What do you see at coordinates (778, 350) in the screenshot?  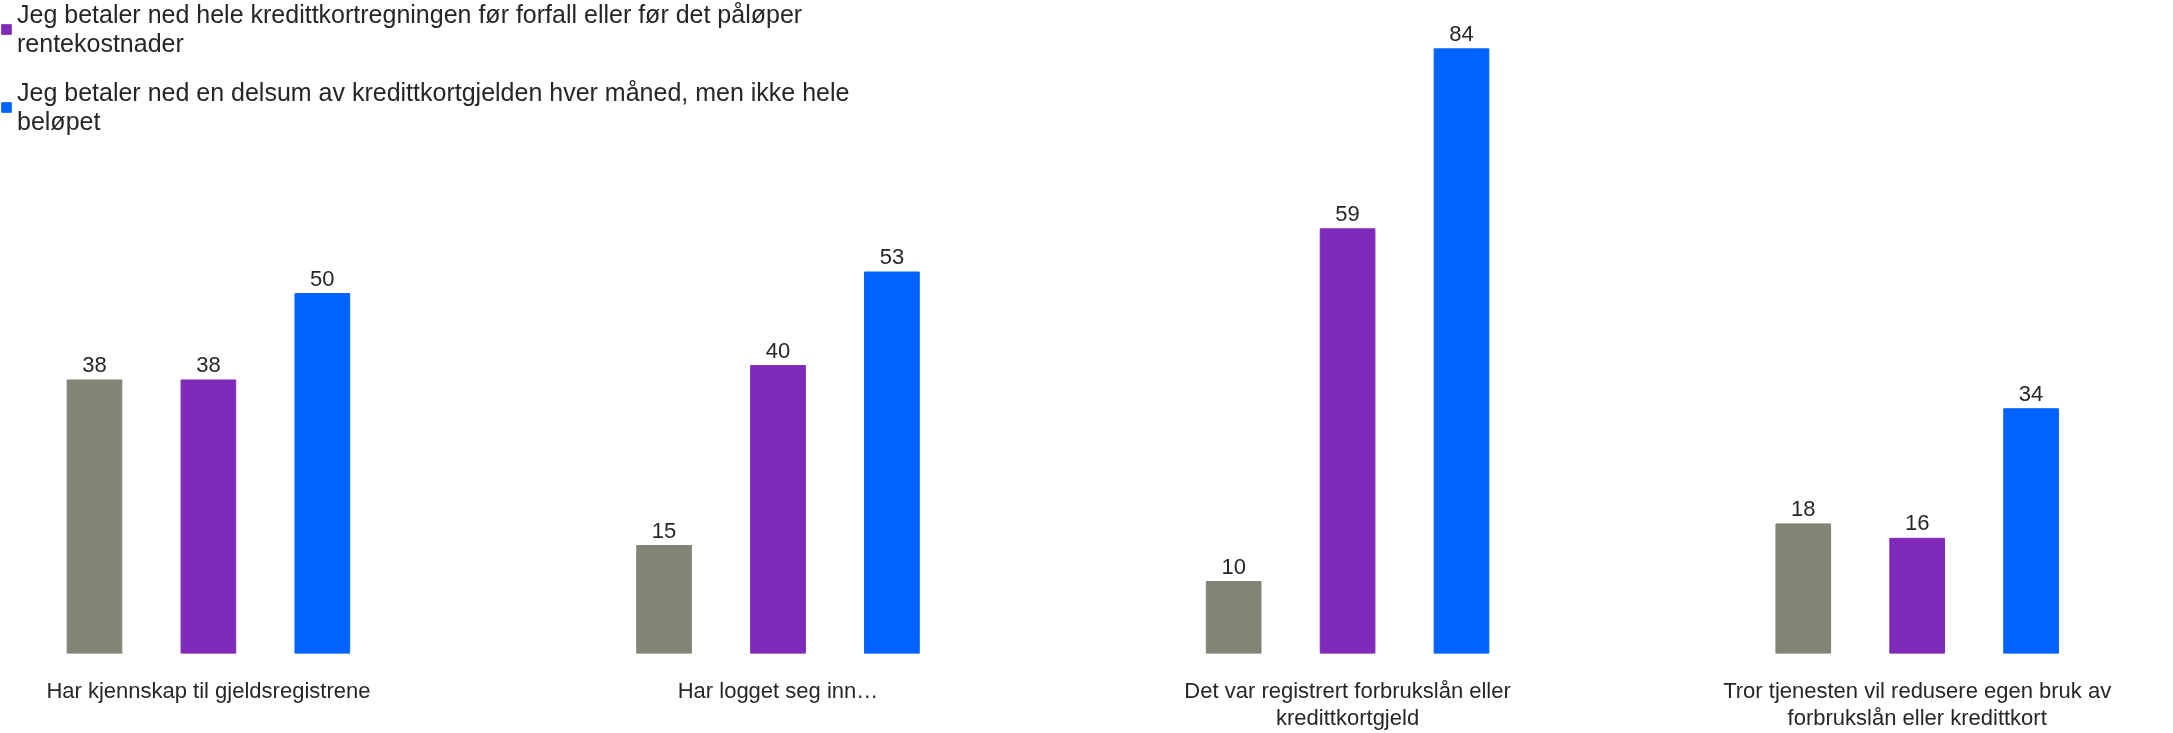 I see `data-label: 40` at bounding box center [778, 350].